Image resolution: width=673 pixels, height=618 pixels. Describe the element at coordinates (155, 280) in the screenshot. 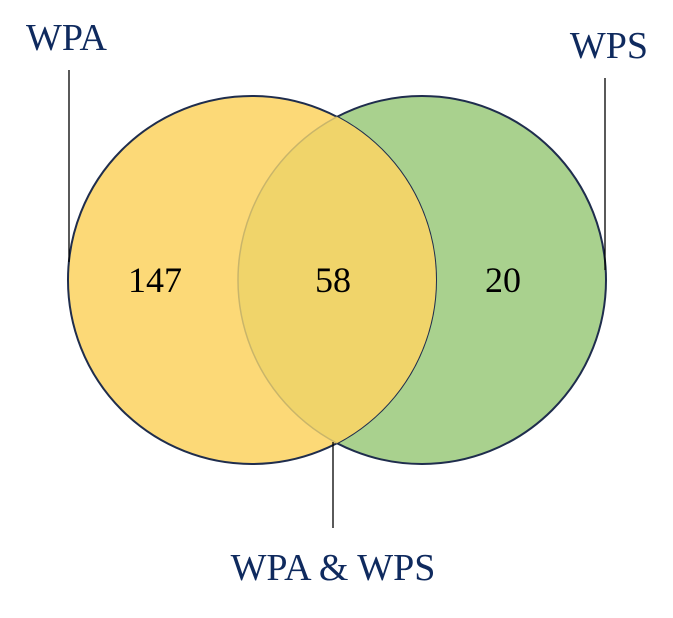

I see `wpa-only-count: 147` at that location.